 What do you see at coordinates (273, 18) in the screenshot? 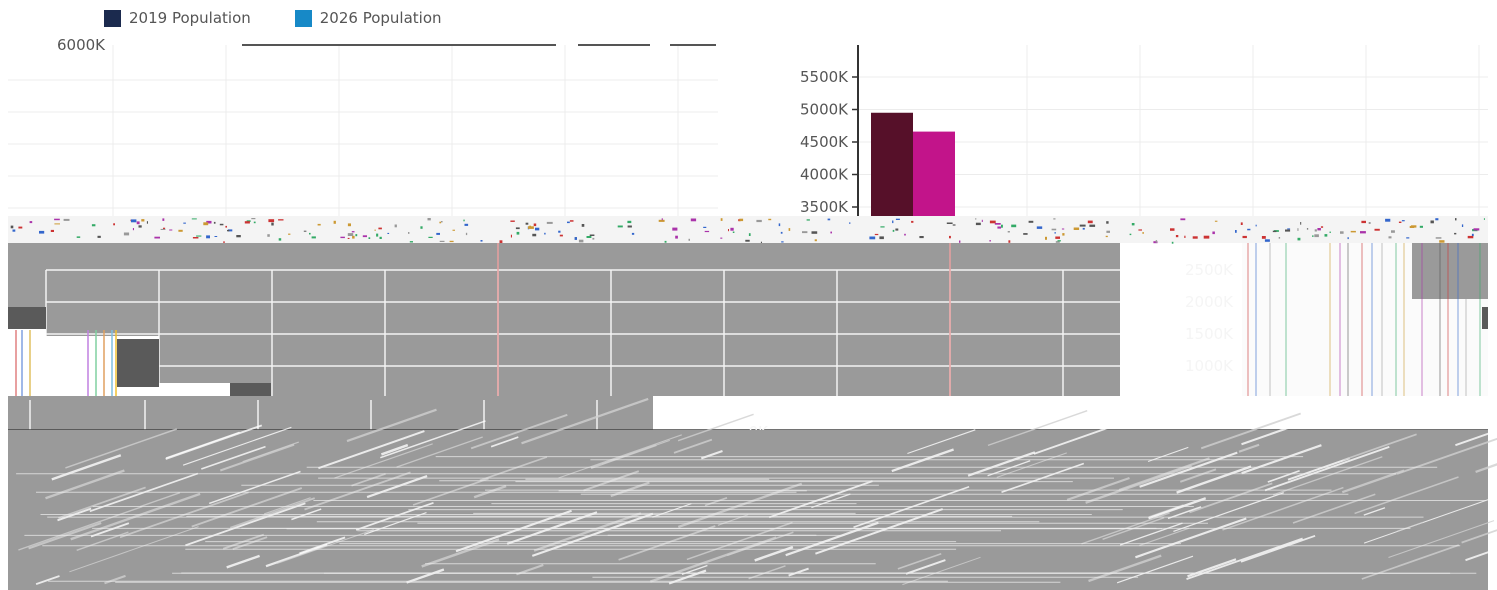
I see `chart-legend: 2019 Population 2026 Population` at bounding box center [273, 18].